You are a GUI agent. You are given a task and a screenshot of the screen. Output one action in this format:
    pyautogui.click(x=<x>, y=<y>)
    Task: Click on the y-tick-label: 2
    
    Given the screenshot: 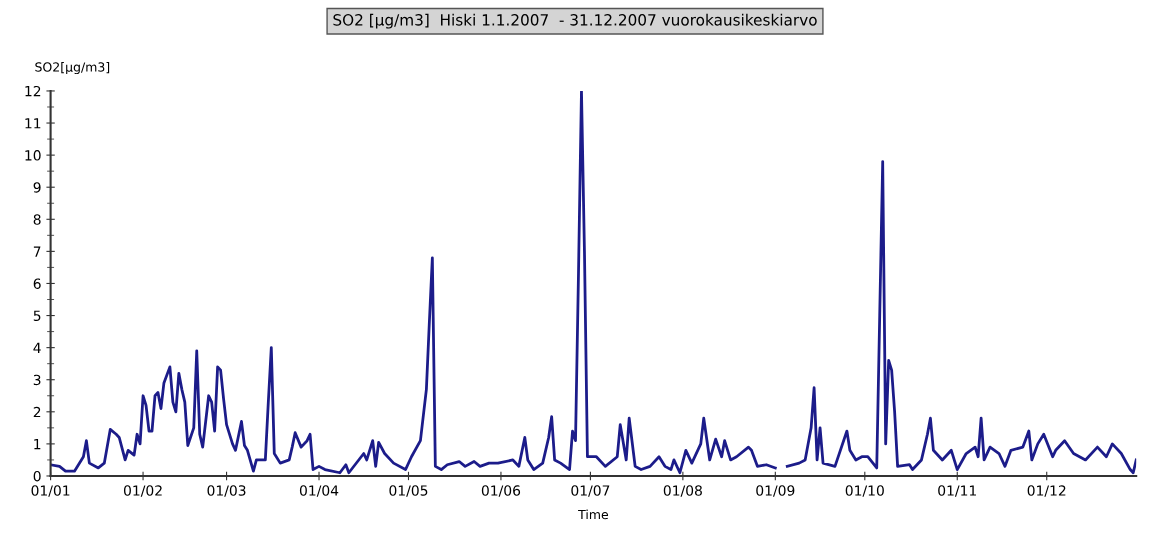 What is the action you would take?
    pyautogui.click(x=37, y=412)
    